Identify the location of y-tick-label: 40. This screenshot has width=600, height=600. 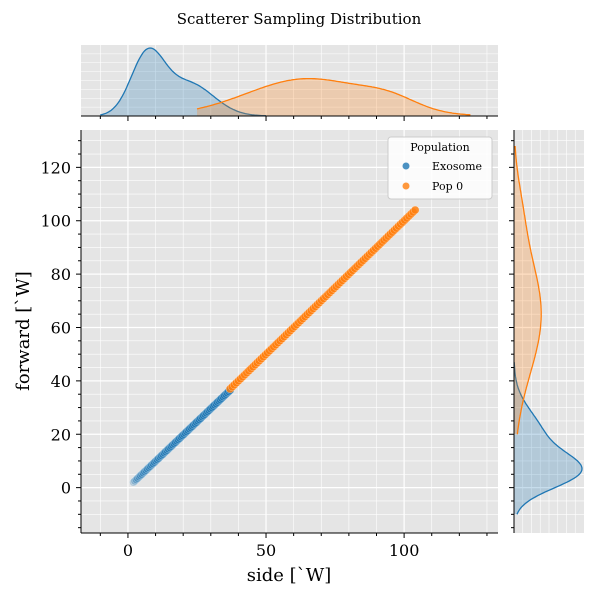
(61, 381).